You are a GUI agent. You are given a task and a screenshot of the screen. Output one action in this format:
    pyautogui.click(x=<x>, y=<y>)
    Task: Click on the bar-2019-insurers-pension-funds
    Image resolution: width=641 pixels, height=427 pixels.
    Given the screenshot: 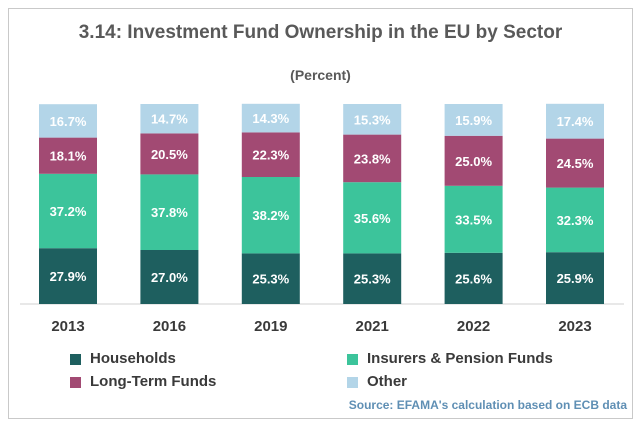 What is the action you would take?
    pyautogui.click(x=270, y=215)
    